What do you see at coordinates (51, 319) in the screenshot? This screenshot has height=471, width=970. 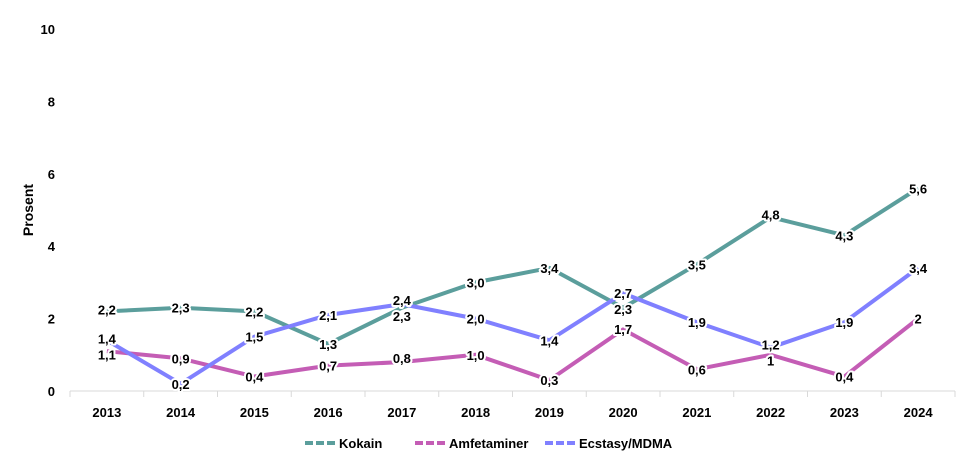 I see `y-tick-label: 2` at bounding box center [51, 319].